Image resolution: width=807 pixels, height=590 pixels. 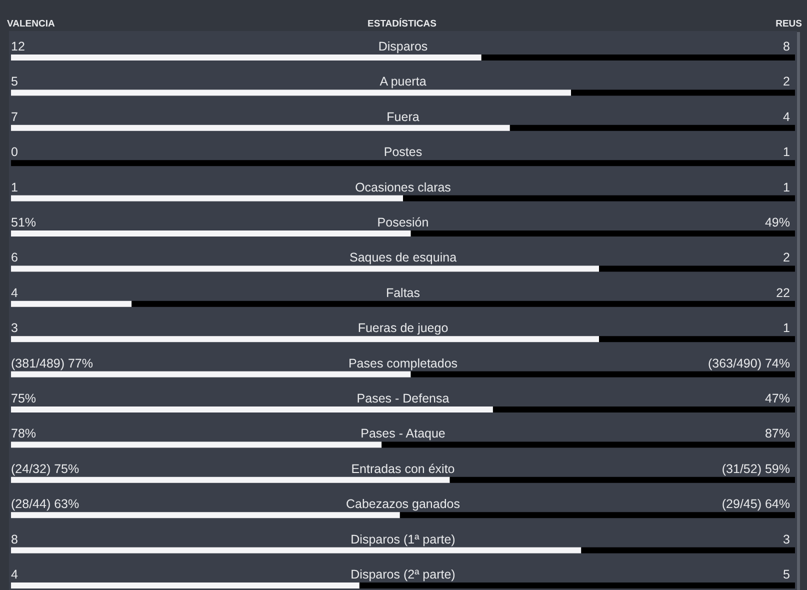 What do you see at coordinates (789, 24) in the screenshot?
I see `text: REUS` at bounding box center [789, 24].